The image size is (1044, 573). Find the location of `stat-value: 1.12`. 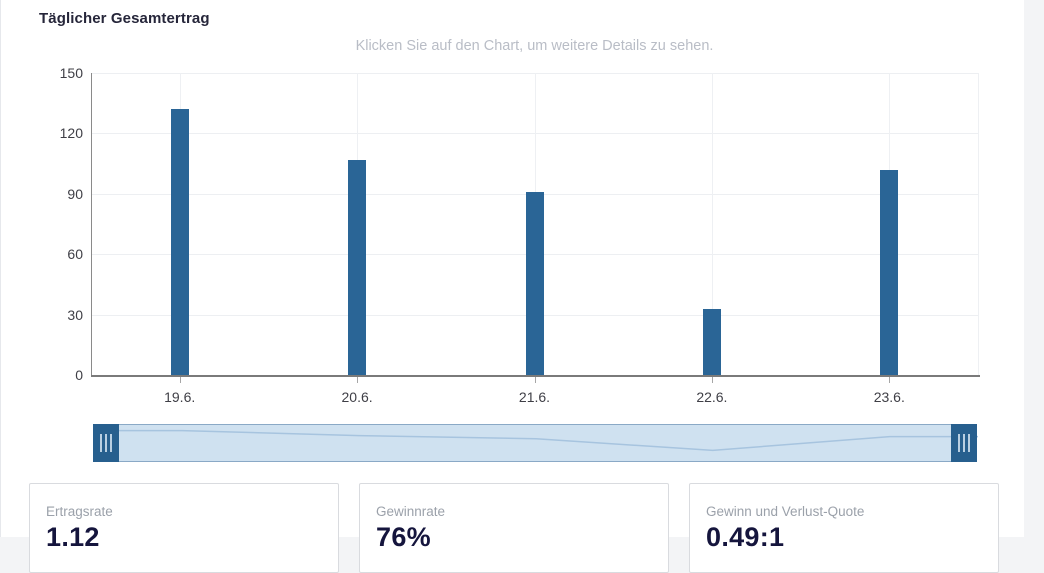

stat-value: 1.12 is located at coordinates (73, 537).